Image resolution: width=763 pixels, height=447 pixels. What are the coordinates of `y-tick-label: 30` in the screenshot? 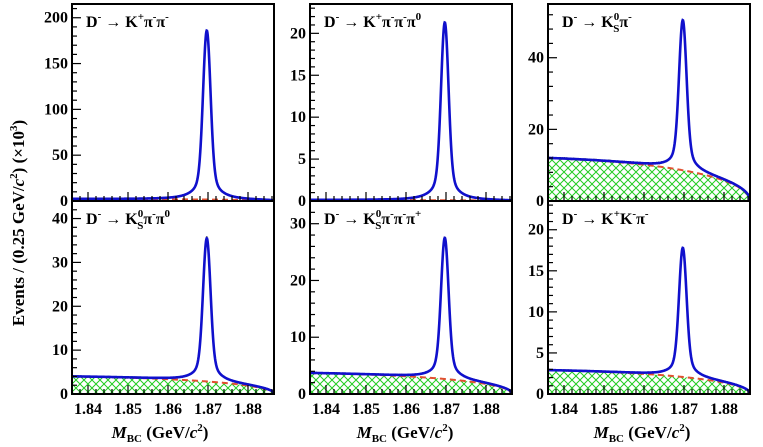 It's located at (298, 224).